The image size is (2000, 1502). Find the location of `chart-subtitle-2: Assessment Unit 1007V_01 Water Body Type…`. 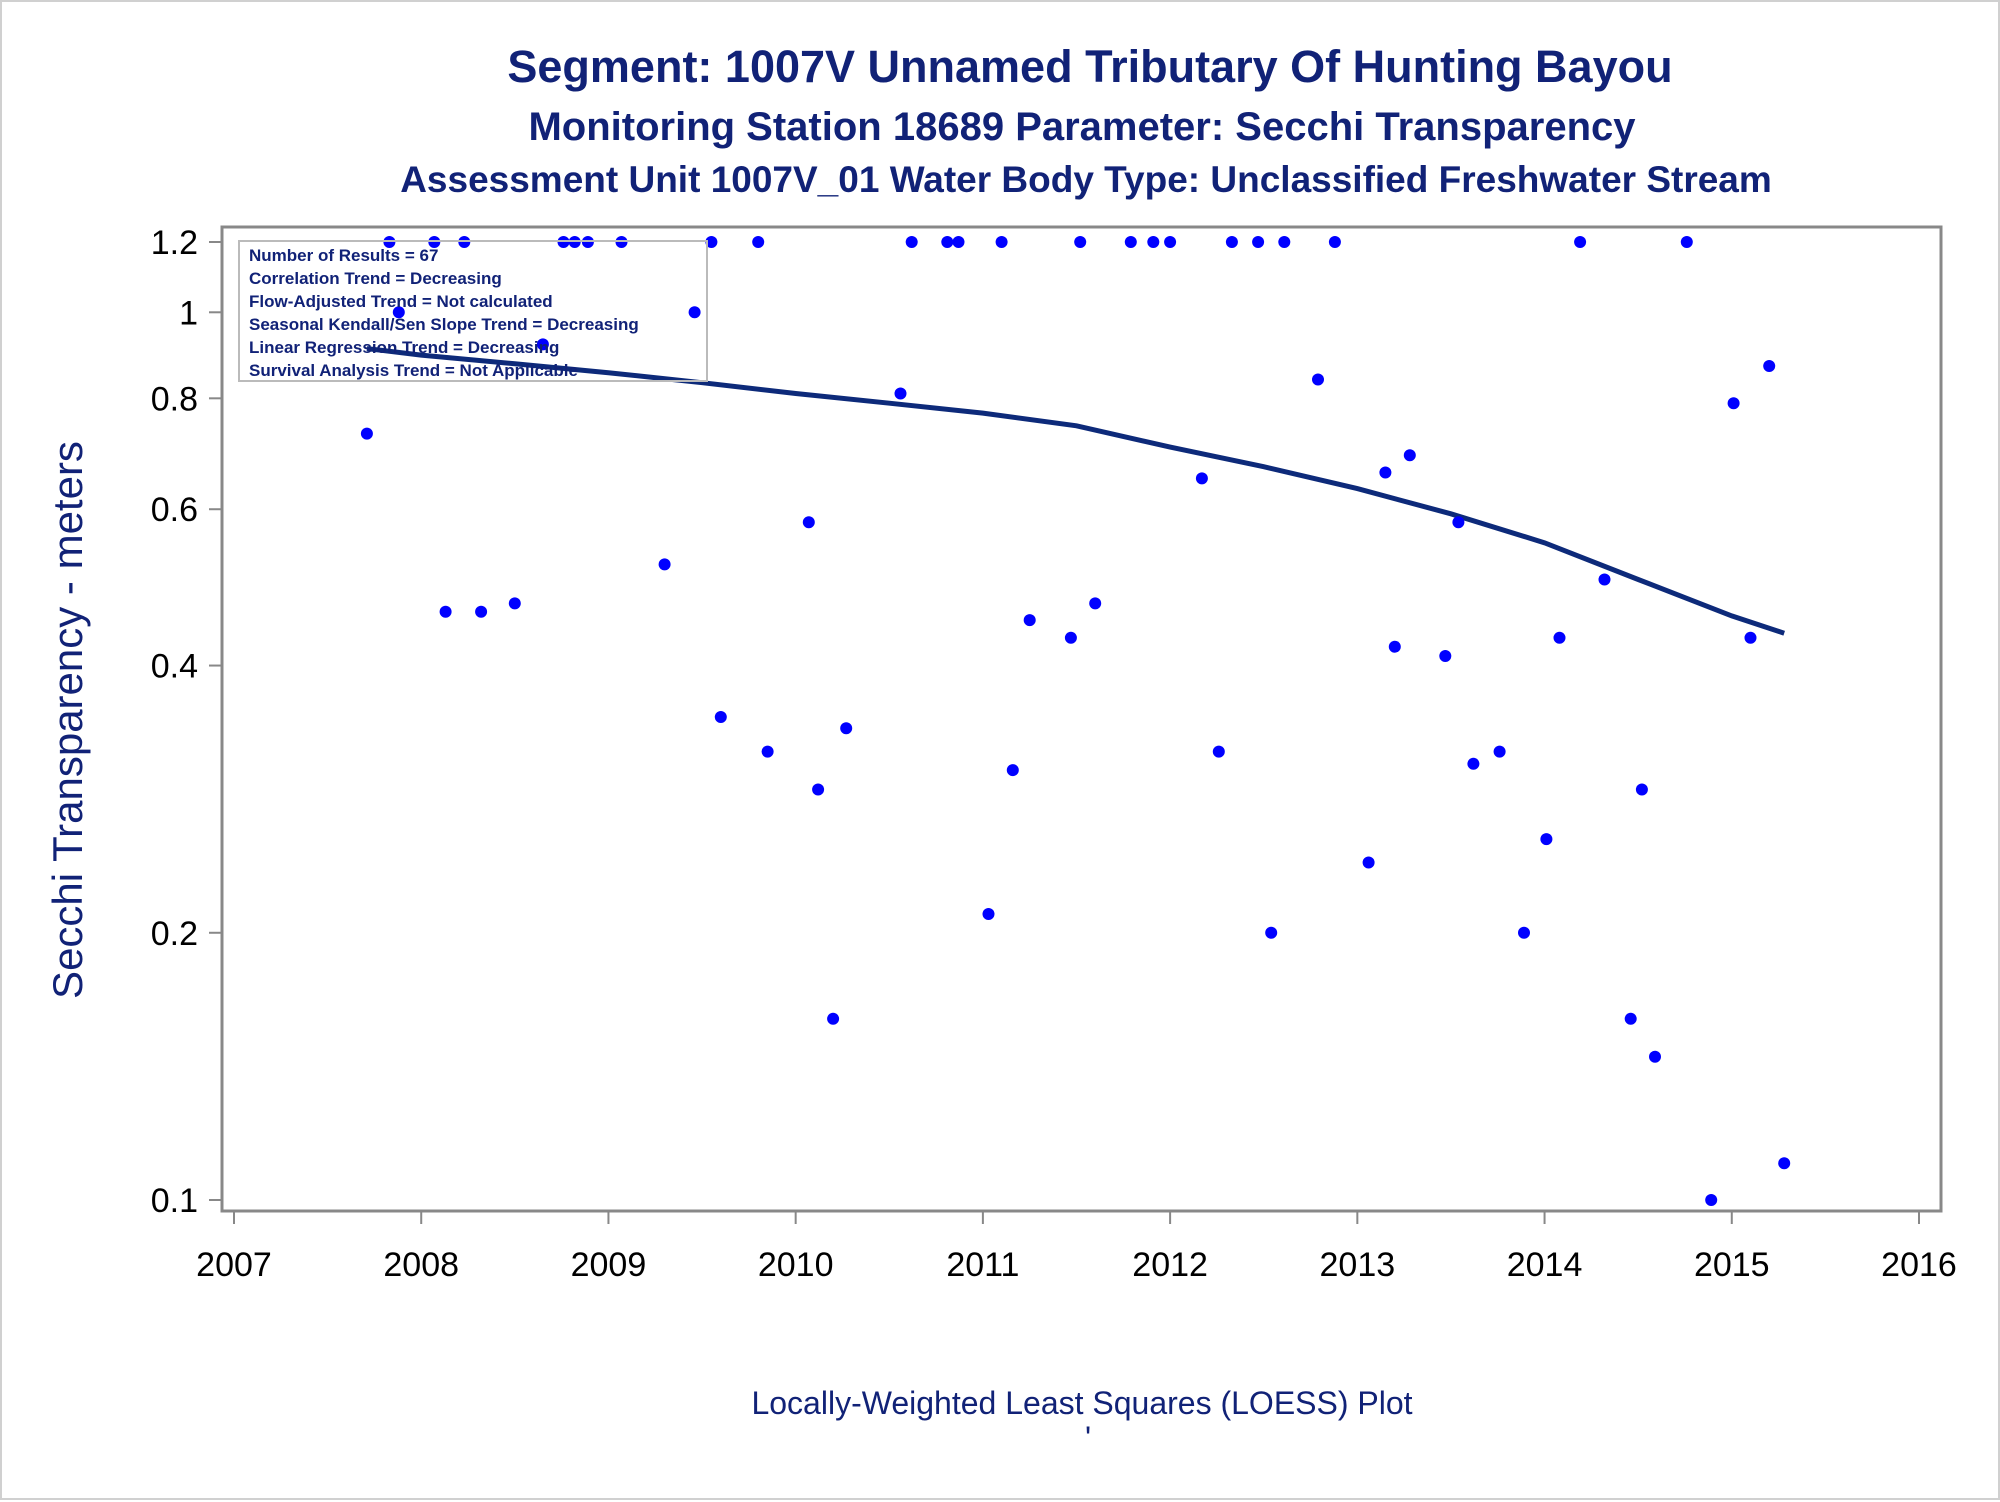

chart-subtitle-2: Assessment Unit 1007V_01 Water Body Type… is located at coordinates (1086, 179).